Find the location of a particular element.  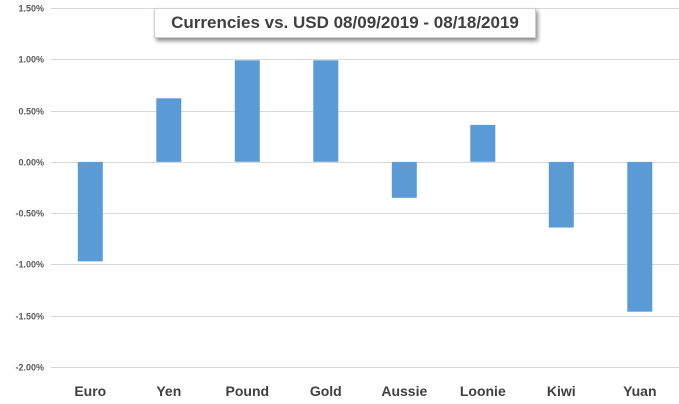

y-tick-label: 0.00% is located at coordinates (31, 163).